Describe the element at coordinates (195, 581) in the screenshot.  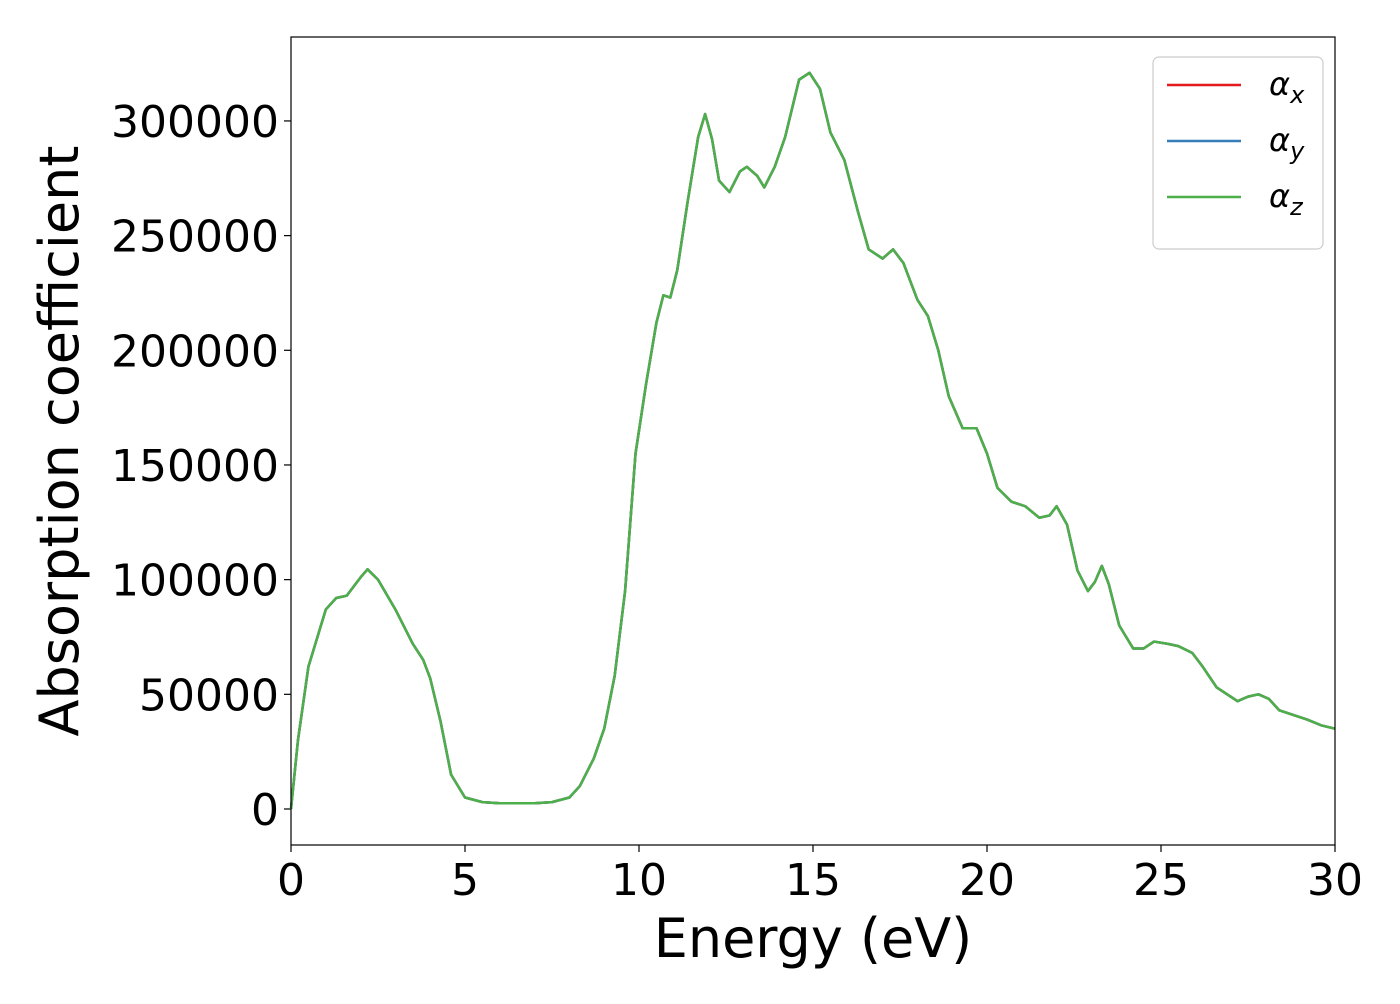
I see `y-tick-label: 100000` at that location.